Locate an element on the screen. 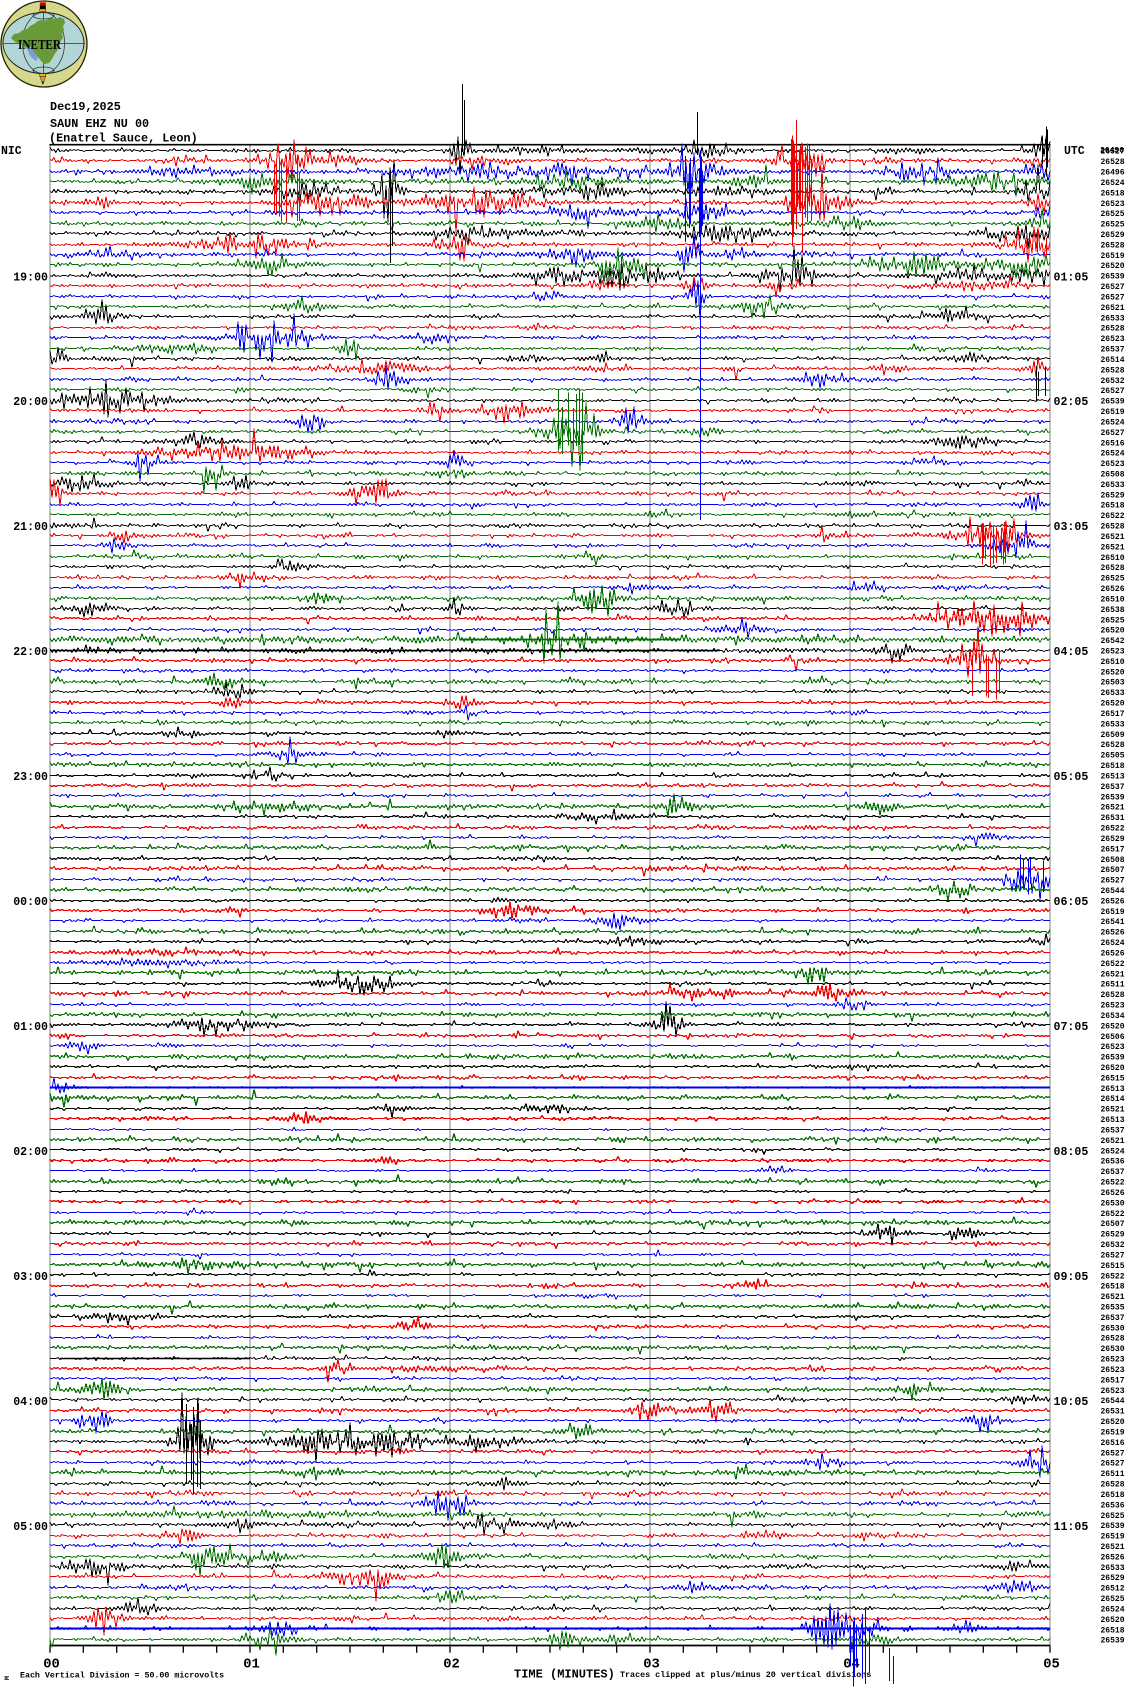 The width and height of the screenshot is (1130, 1689). svg-text: 26532 is located at coordinates (1113, 1245).